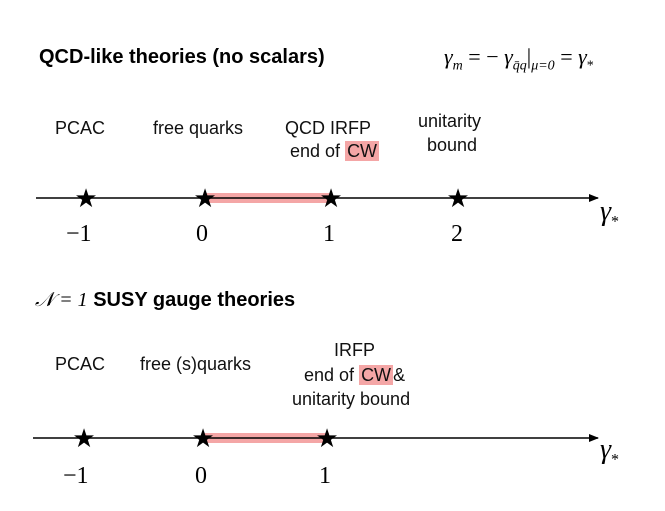 This screenshot has height=511, width=665. Describe the element at coordinates (457, 66) in the screenshot. I see `gamma-m-sub: m` at that location.